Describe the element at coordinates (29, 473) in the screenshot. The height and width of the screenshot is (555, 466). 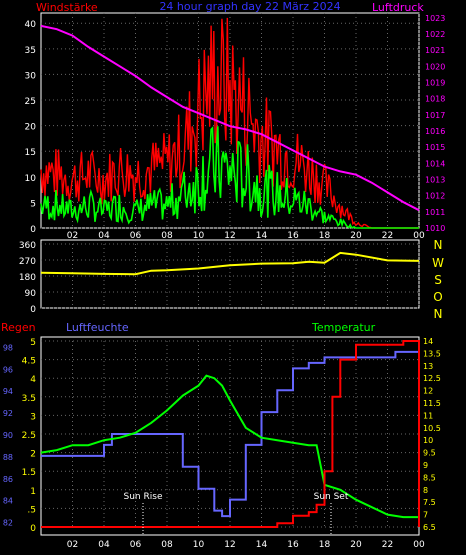
I see `rain-y-tick: 1.5` at that location.